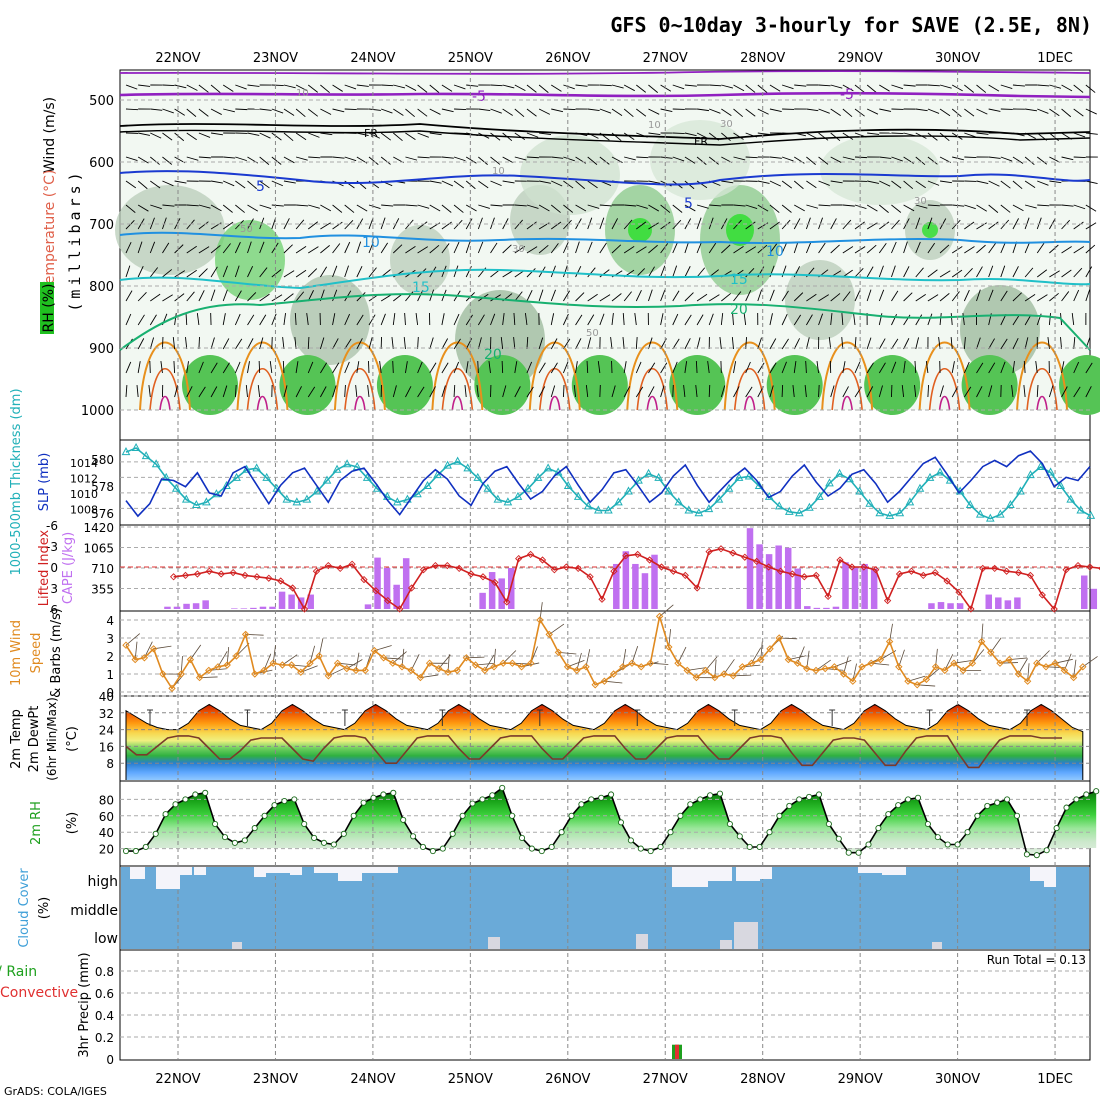 The width and height of the screenshot is (1100, 1100). Describe the element at coordinates (766, 873) in the screenshot. I see `cloud-high-block` at that location.